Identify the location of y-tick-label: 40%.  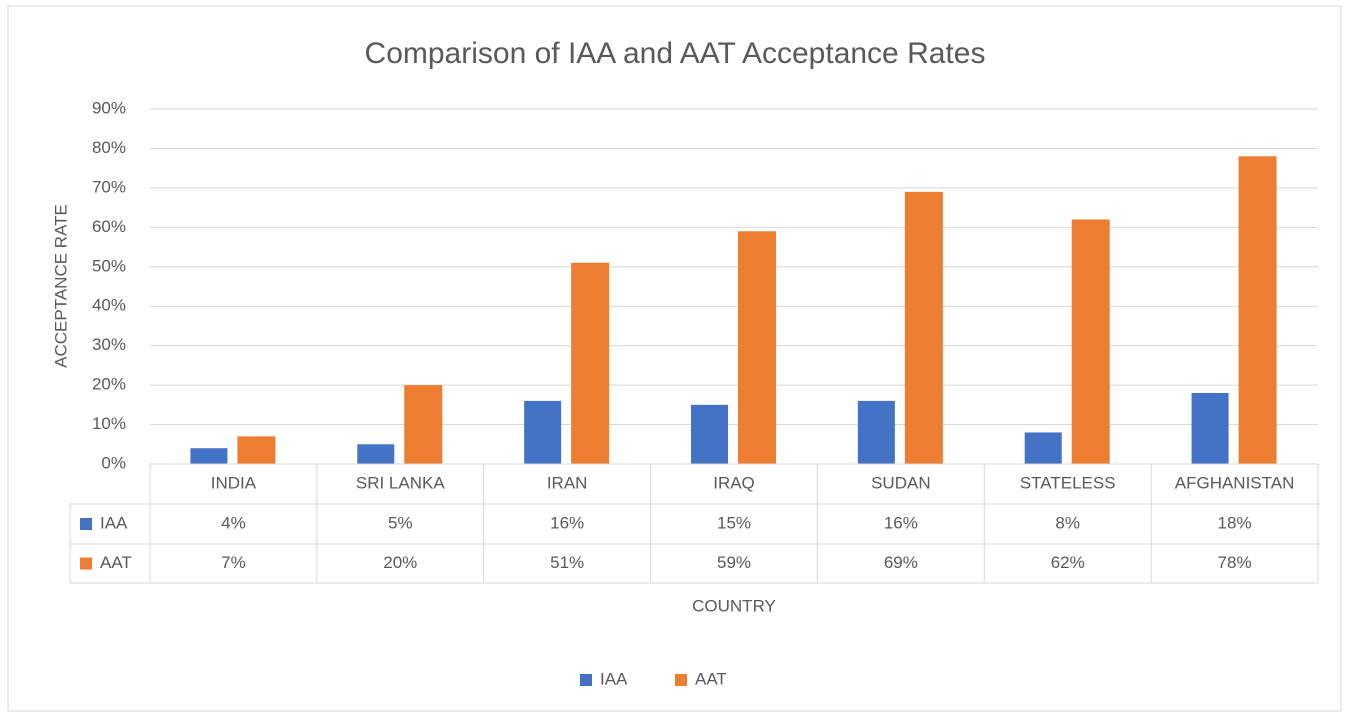
(109, 305).